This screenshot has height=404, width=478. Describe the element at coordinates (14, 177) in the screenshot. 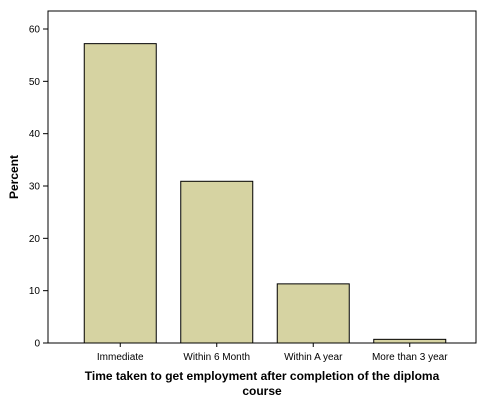

I see `y-axis-title: Percent` at that location.